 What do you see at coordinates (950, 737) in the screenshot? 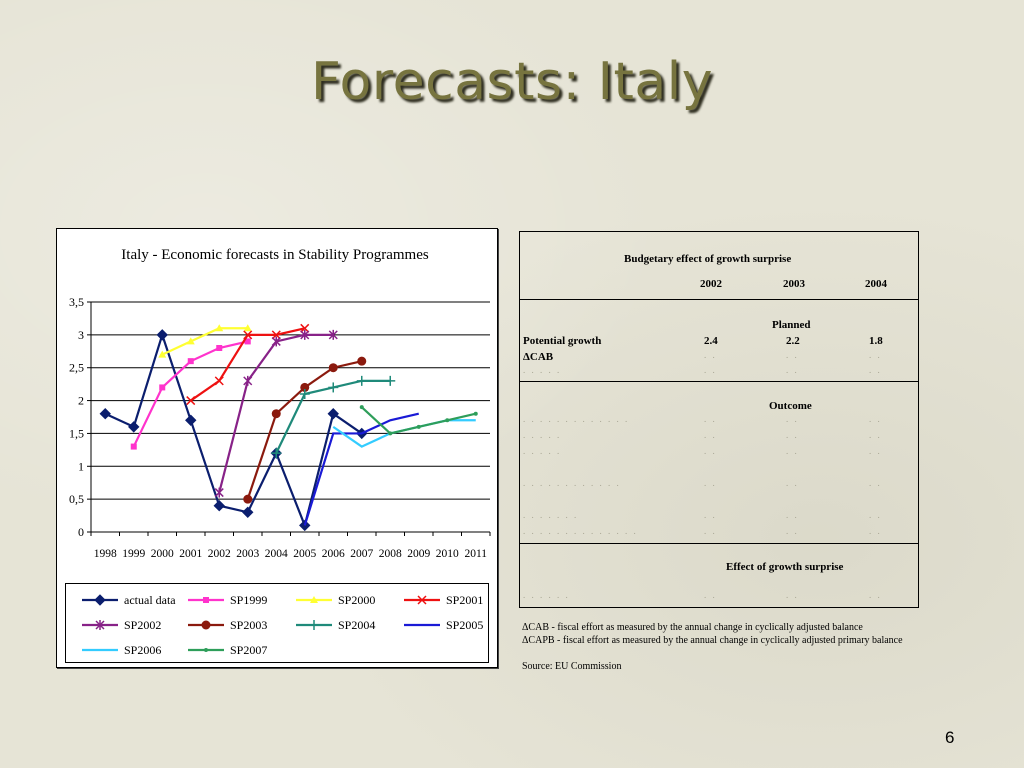
I see `page-number: 6` at bounding box center [950, 737].